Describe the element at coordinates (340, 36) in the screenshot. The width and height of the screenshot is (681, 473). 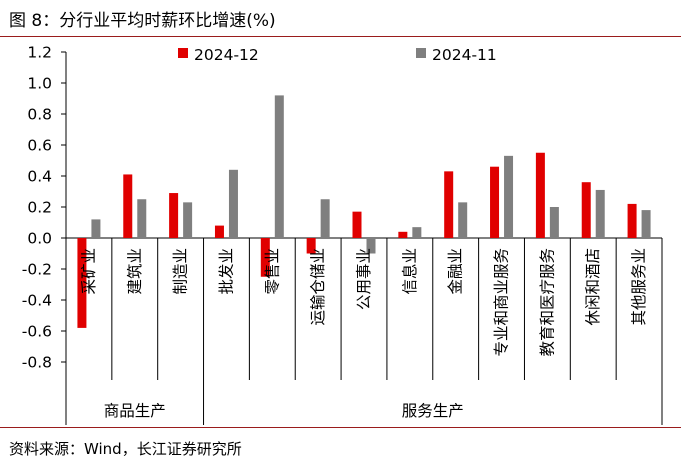
I see `title-divider` at that location.